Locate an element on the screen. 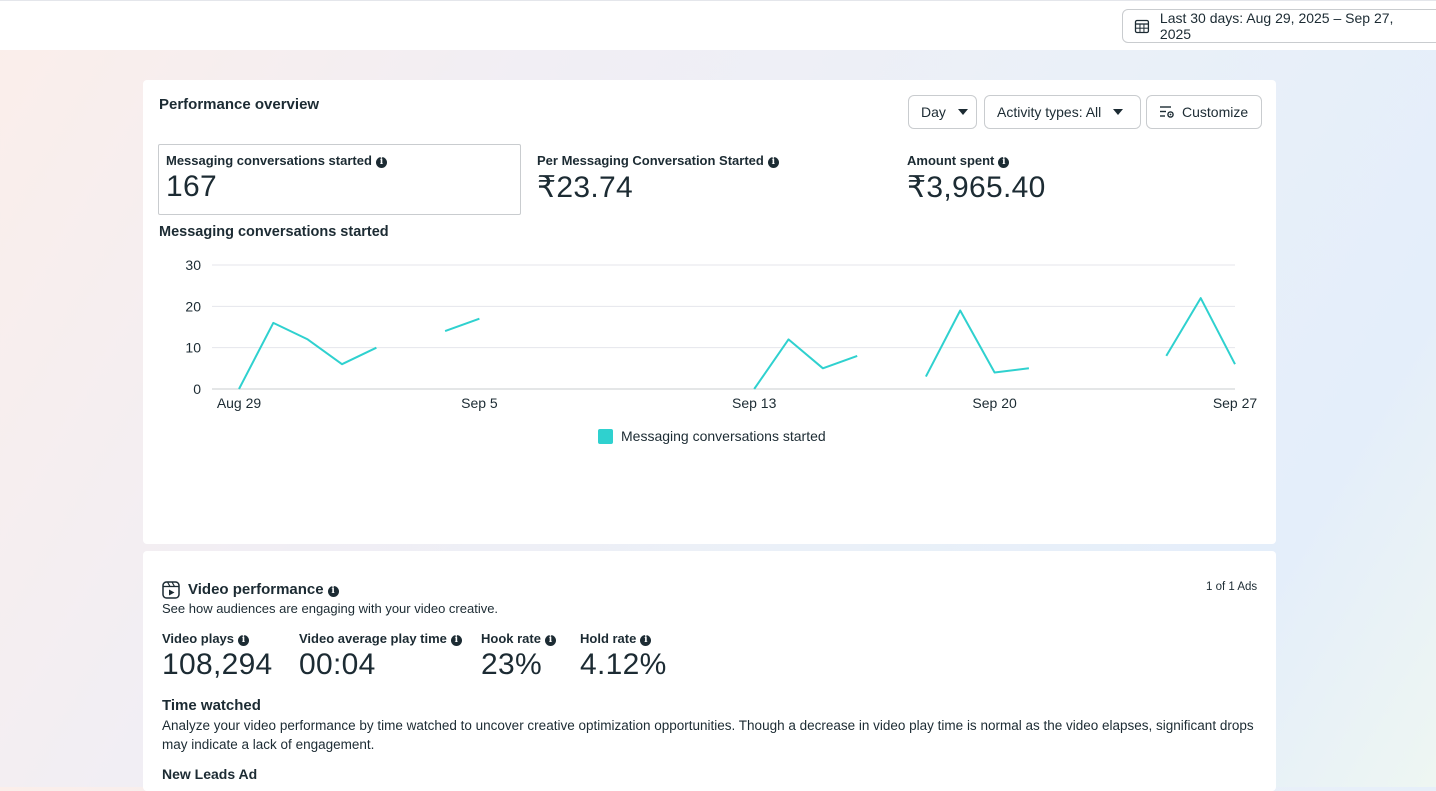  x-tick-label: Sep 5 is located at coordinates (479, 403).